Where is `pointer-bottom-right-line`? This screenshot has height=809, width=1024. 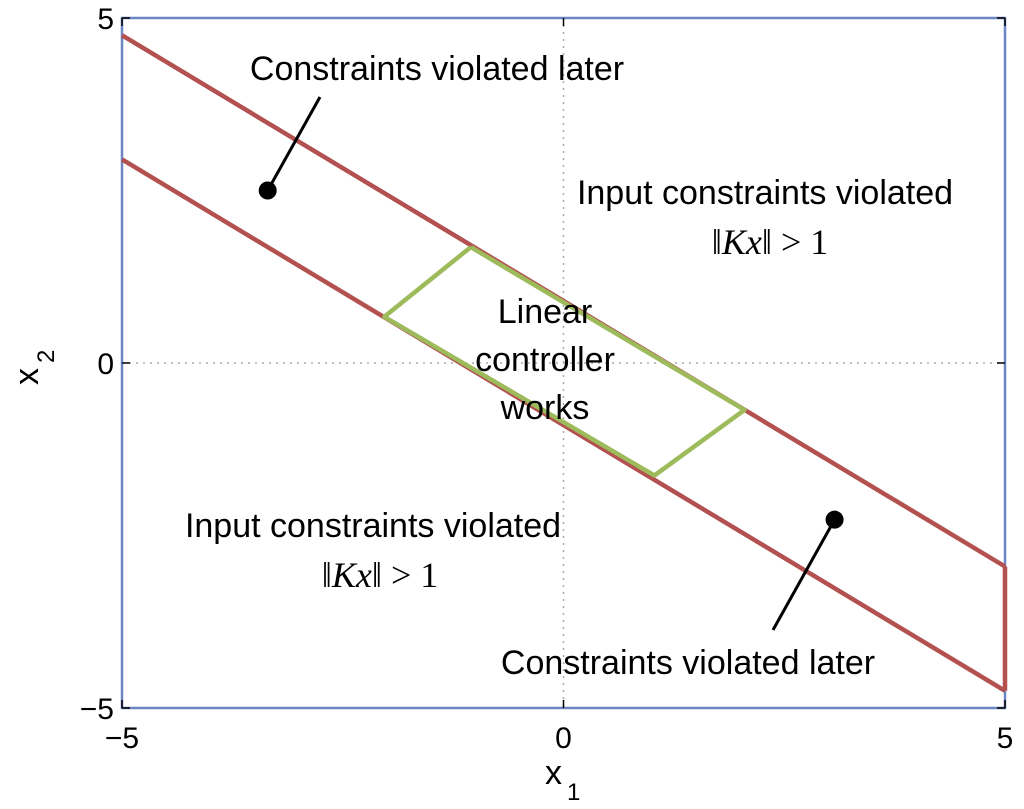
pointer-bottom-right-line is located at coordinates (803, 574).